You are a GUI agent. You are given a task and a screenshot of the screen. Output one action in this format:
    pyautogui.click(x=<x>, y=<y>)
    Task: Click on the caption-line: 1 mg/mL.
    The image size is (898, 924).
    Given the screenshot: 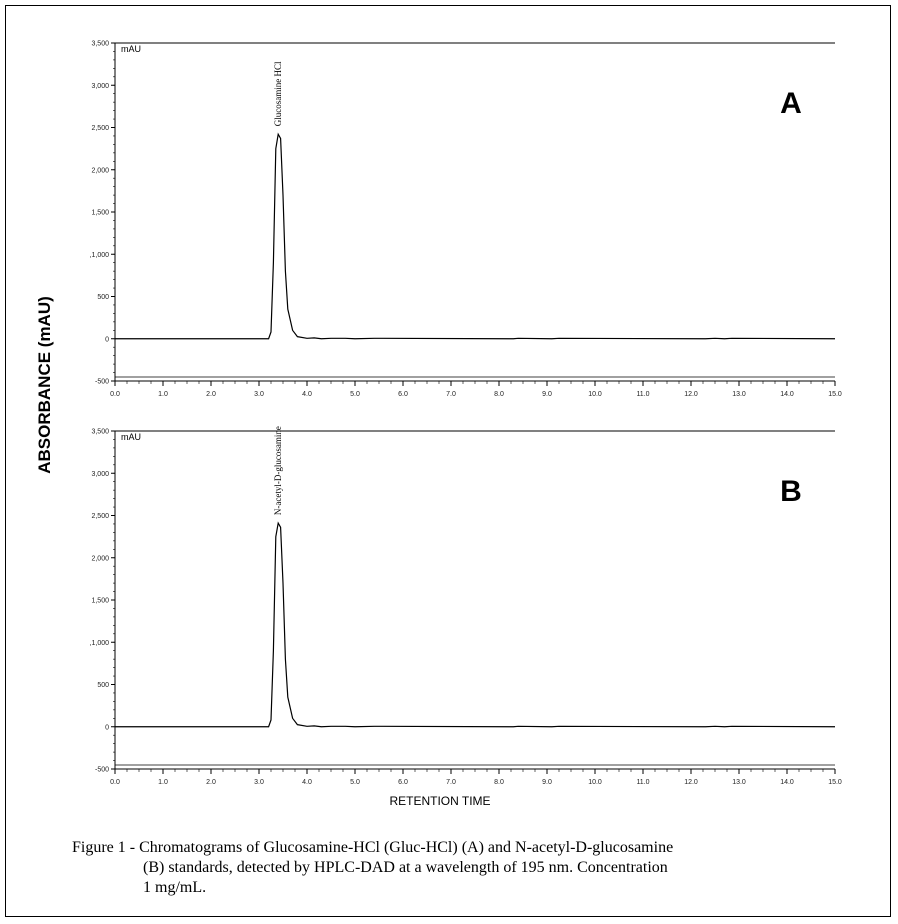 What is the action you would take?
    pyautogui.click(x=175, y=887)
    